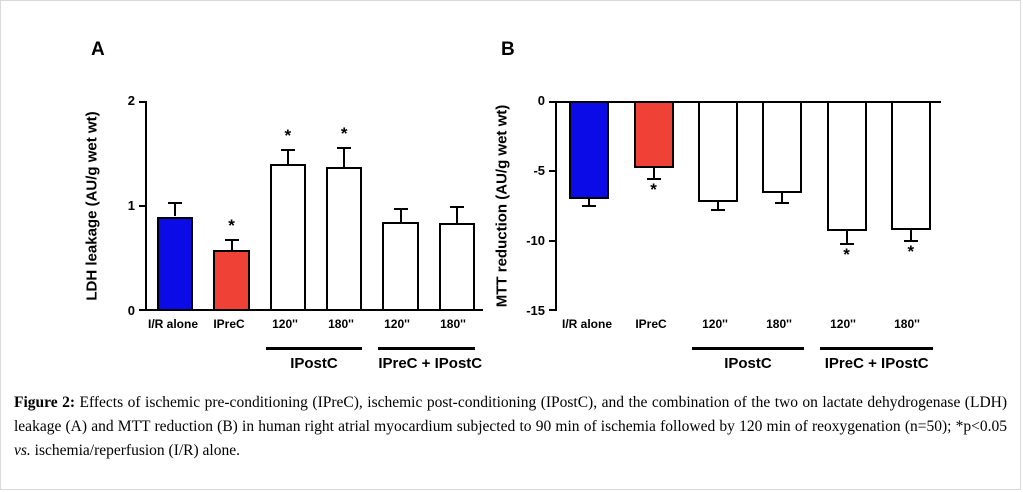 The image size is (1023, 492). Describe the element at coordinates (131, 205) in the screenshot. I see `y-axis-tick-label: 1` at that location.